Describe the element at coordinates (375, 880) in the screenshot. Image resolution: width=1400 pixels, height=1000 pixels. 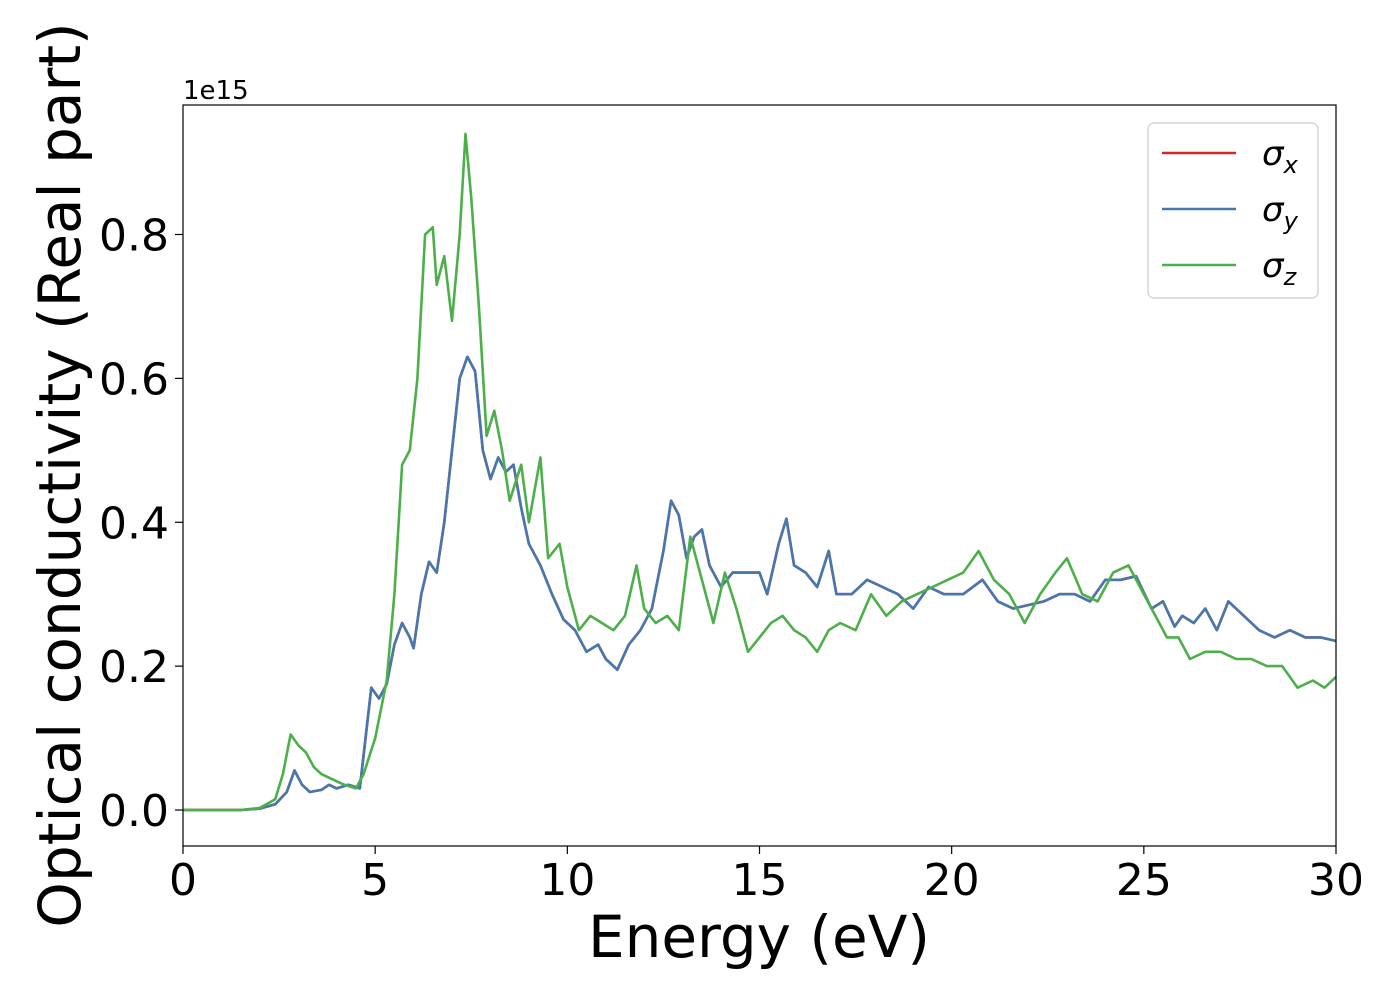
I see `x-tick-label: 5` at that location.